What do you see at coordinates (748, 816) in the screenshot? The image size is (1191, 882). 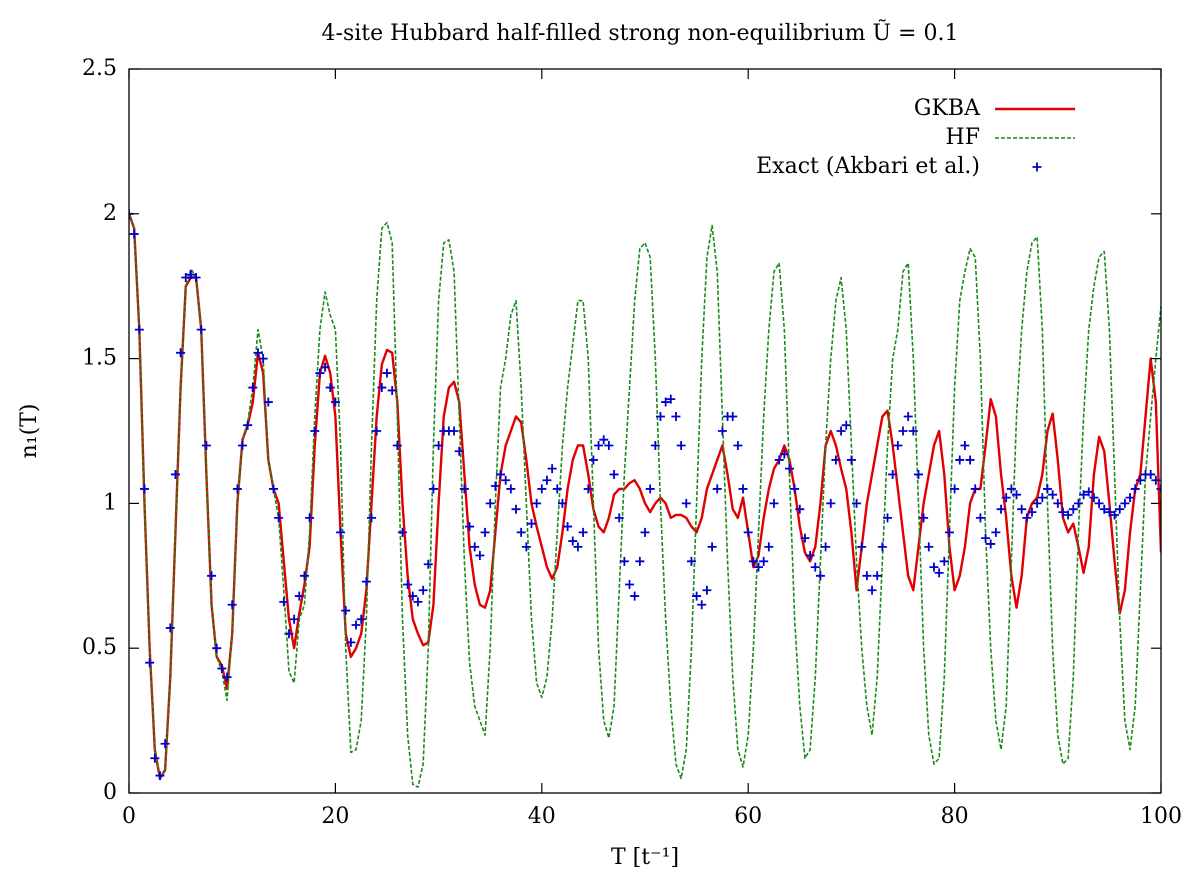 I see `x-tick-label: 60` at bounding box center [748, 816].